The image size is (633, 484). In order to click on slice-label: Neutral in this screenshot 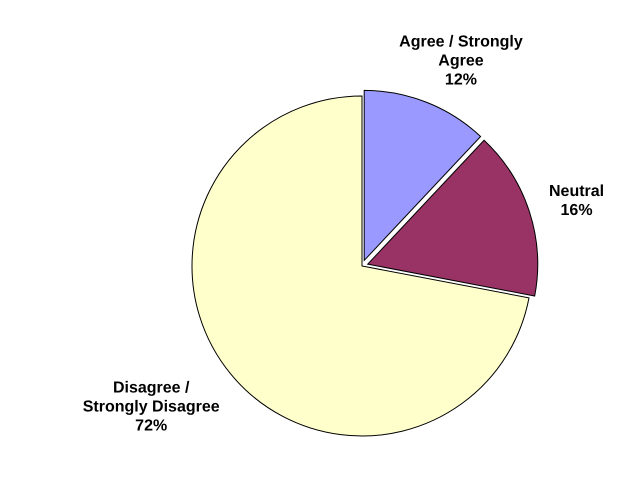, I will do `click(576, 191)`.